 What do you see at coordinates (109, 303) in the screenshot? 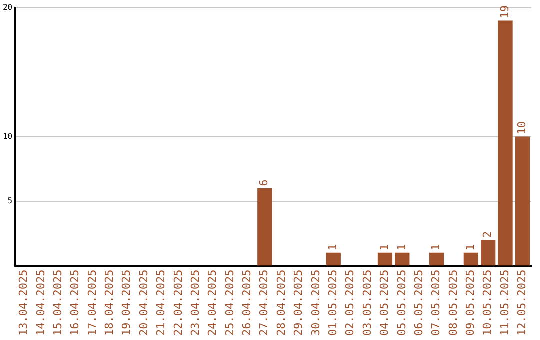
I see `x-tick-label: 18.04.2025` at bounding box center [109, 303].